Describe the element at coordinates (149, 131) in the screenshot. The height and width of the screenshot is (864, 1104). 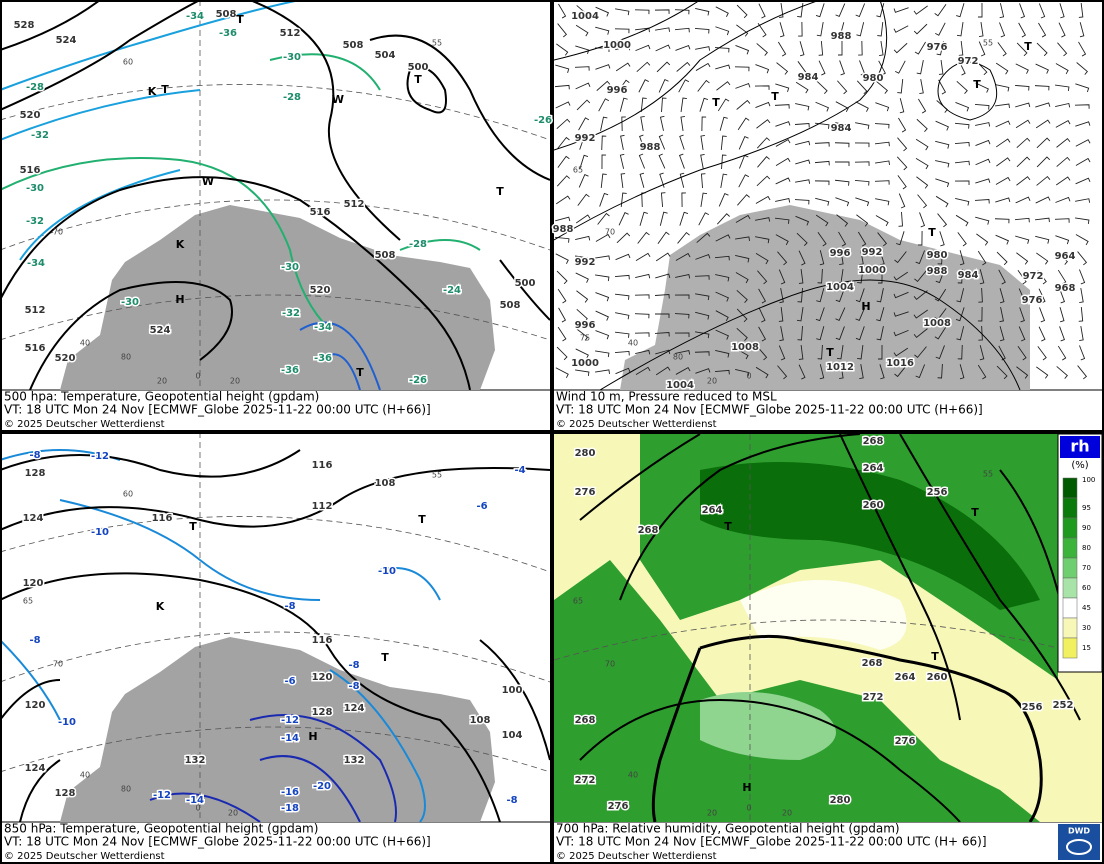
I see `isotherm` at that location.